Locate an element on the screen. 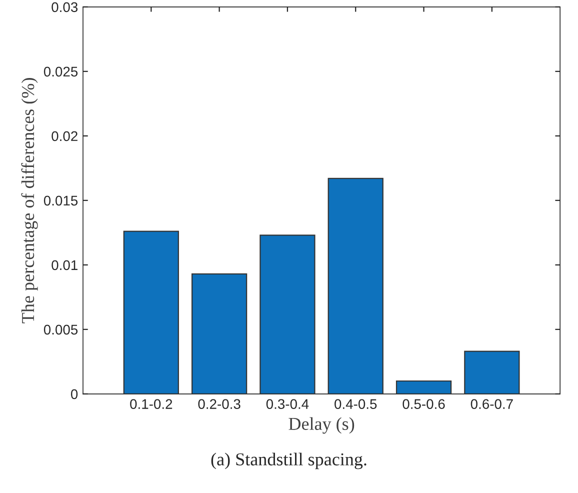 This screenshot has height=493, width=578. y-axis-title: The percentage of differences (%) is located at coordinates (29, 201).